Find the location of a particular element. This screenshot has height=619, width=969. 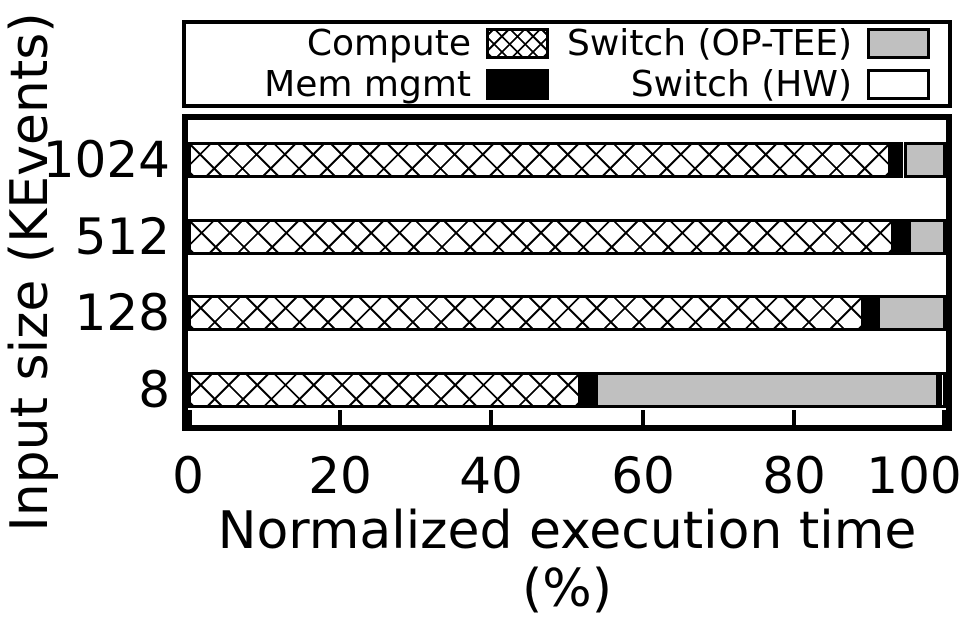

bar-segment-switch-hw- is located at coordinates (942, 390).